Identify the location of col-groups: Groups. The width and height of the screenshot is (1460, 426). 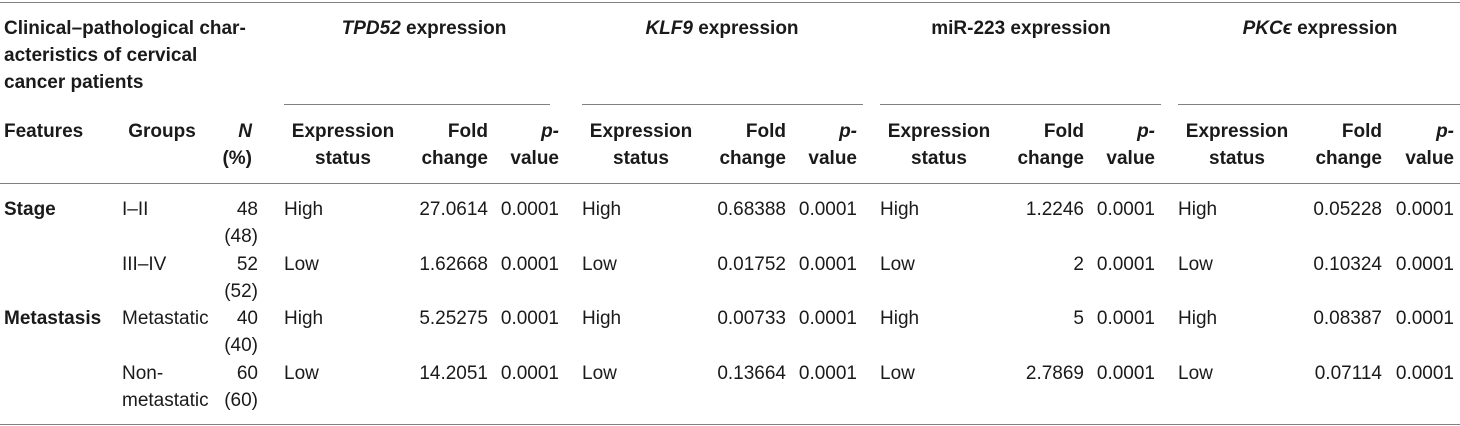
(162, 131).